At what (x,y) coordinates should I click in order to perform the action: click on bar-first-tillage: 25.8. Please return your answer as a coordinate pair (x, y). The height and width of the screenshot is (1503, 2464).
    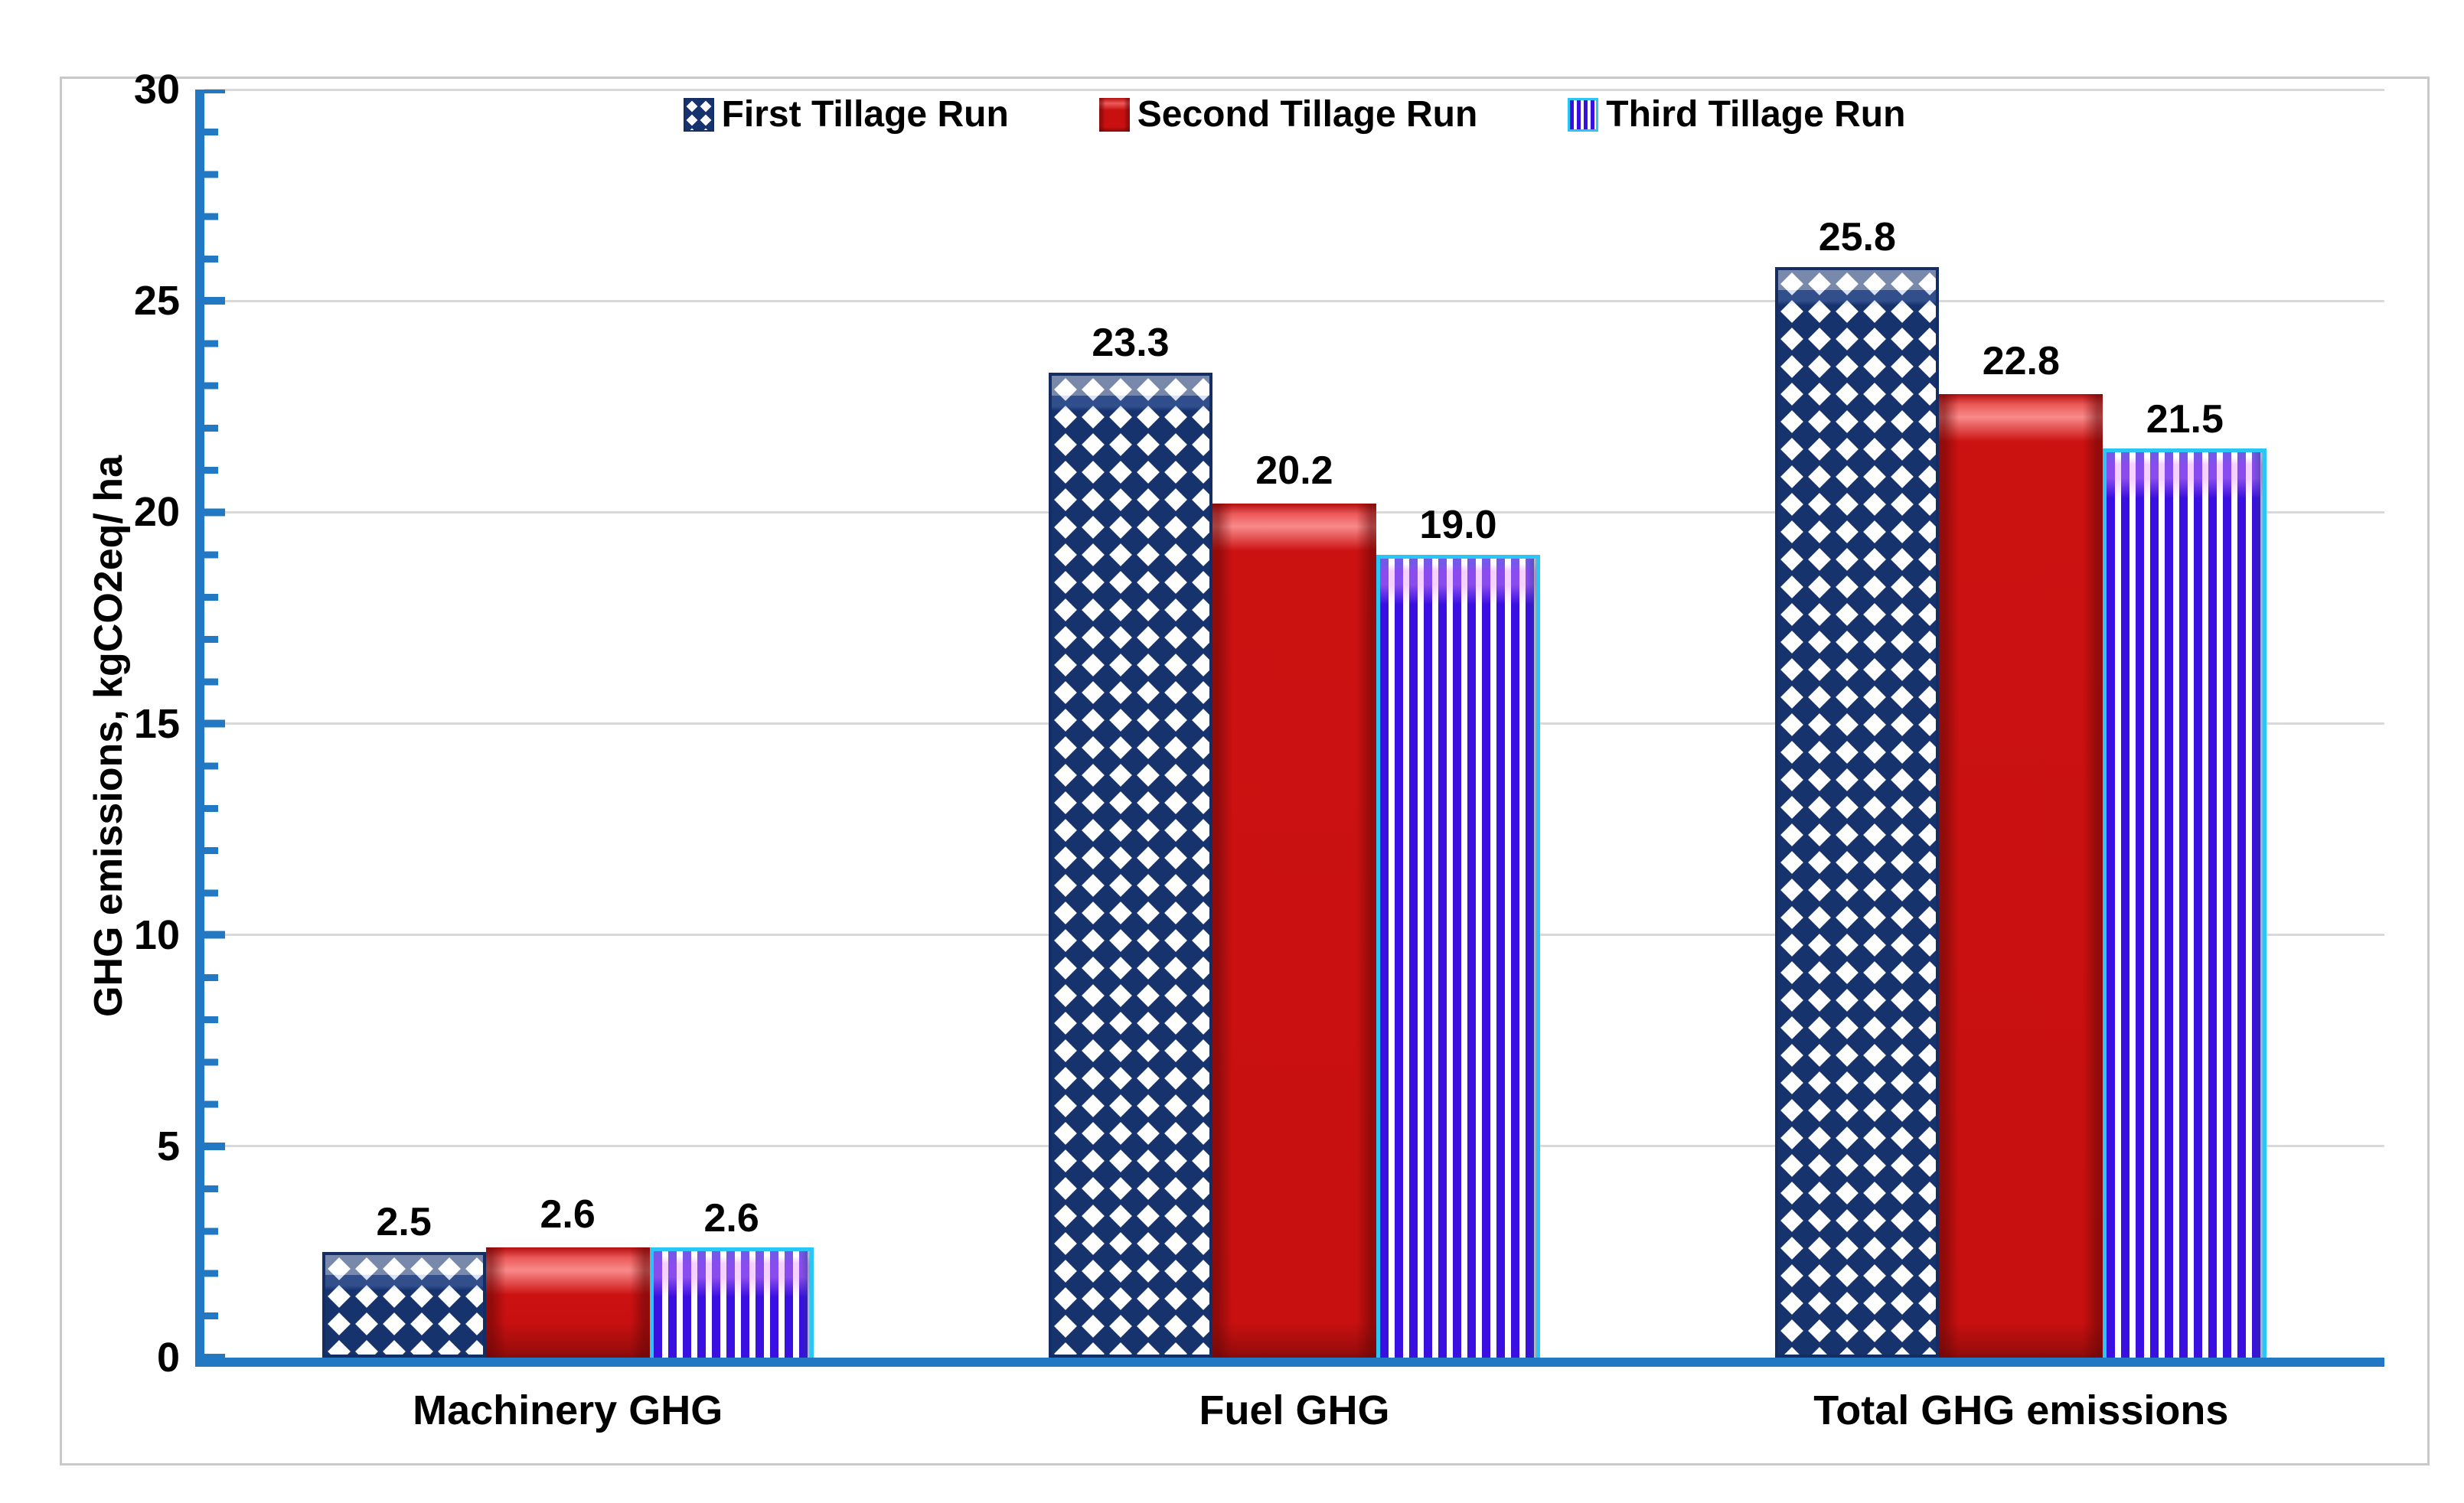
    Looking at the image, I should click on (1857, 787).